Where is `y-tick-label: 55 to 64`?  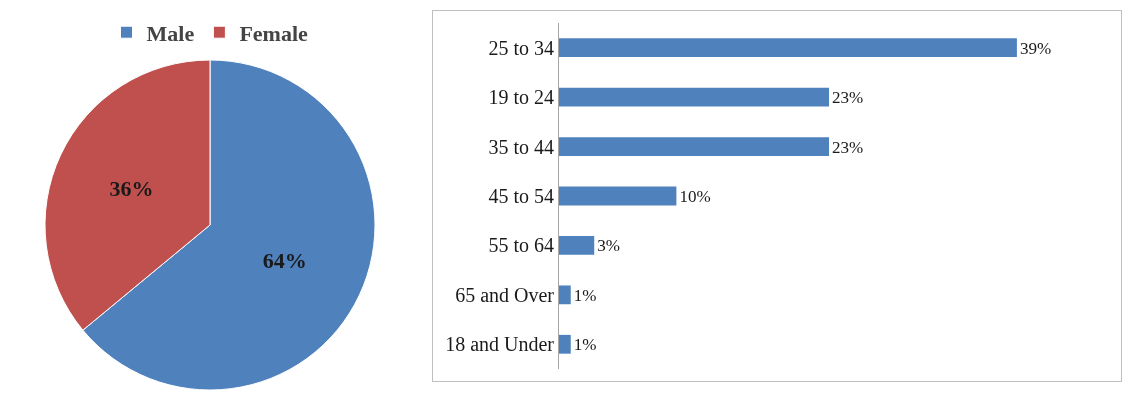 y-tick-label: 55 to 64 is located at coordinates (521, 245).